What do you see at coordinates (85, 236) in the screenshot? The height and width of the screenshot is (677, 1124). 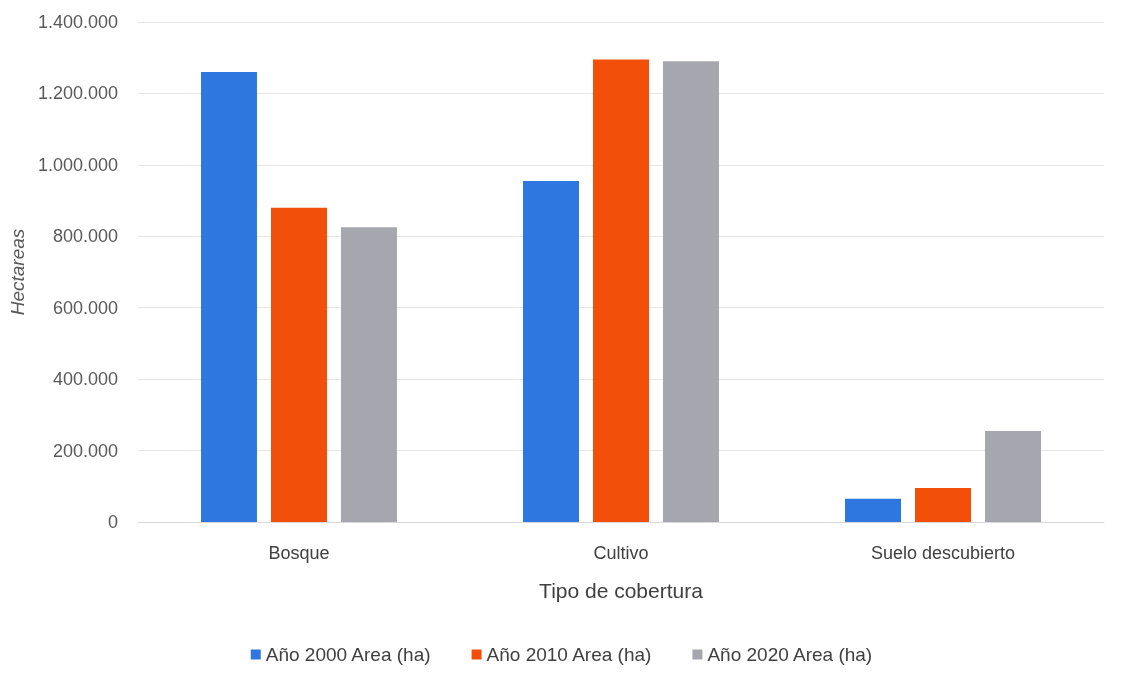 I see `y-tick-label: 800.000` at bounding box center [85, 236].